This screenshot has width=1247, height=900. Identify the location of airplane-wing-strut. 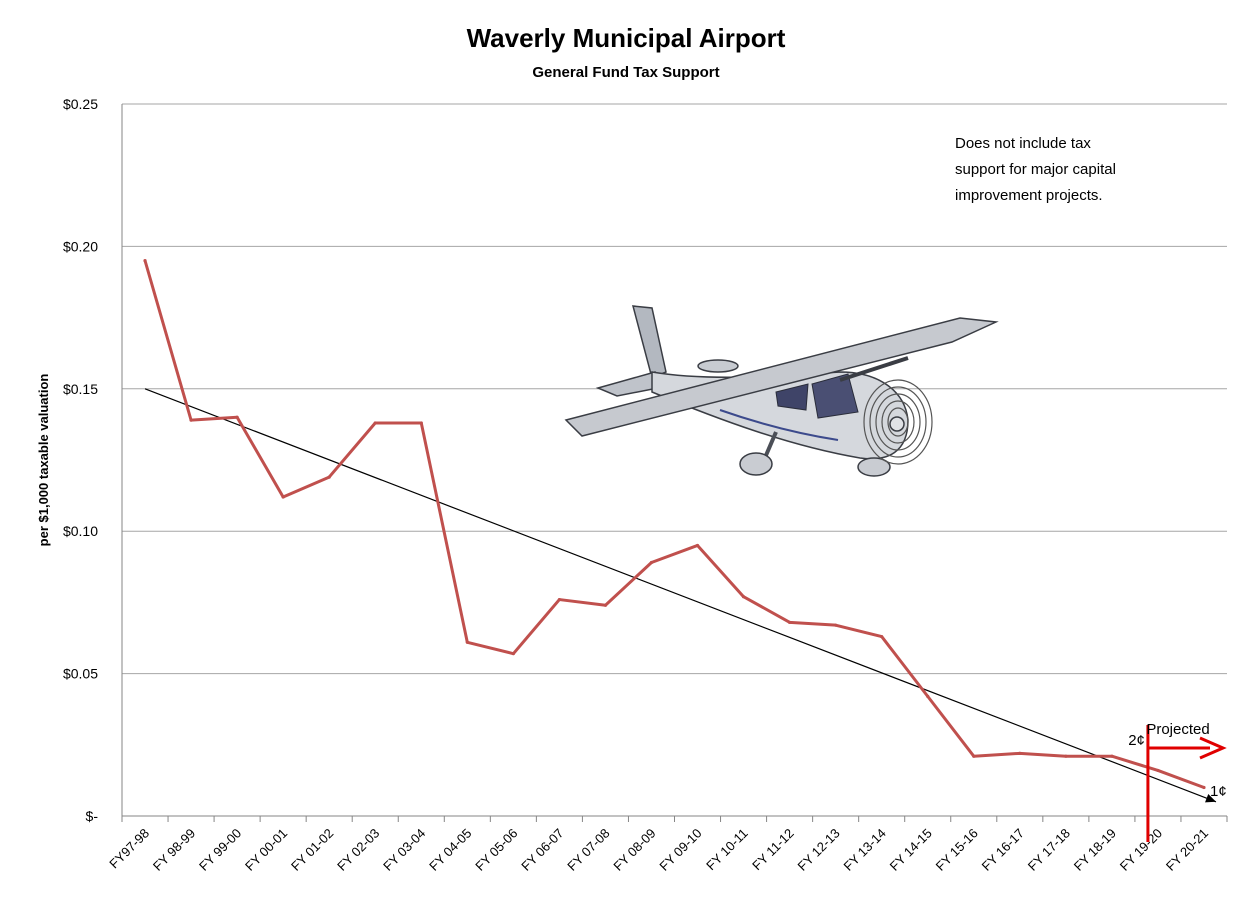
(874, 369).